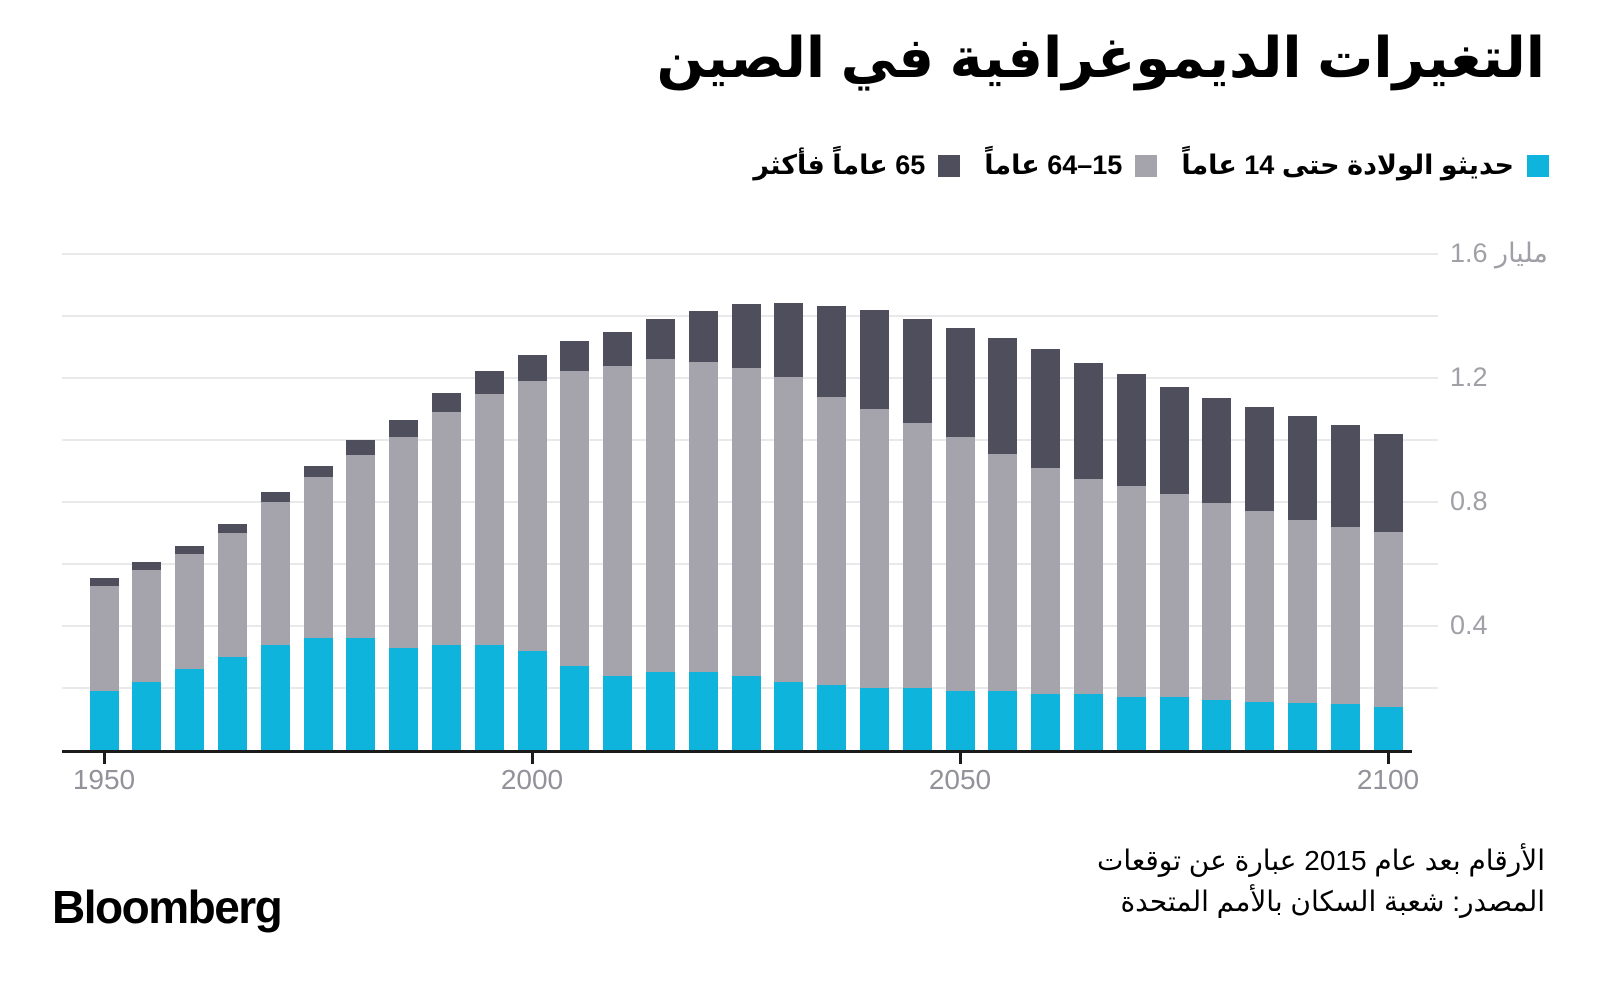  Describe the element at coordinates (949, 165) in the screenshot. I see `legend-swatch-age-65-plus-icon` at that location.